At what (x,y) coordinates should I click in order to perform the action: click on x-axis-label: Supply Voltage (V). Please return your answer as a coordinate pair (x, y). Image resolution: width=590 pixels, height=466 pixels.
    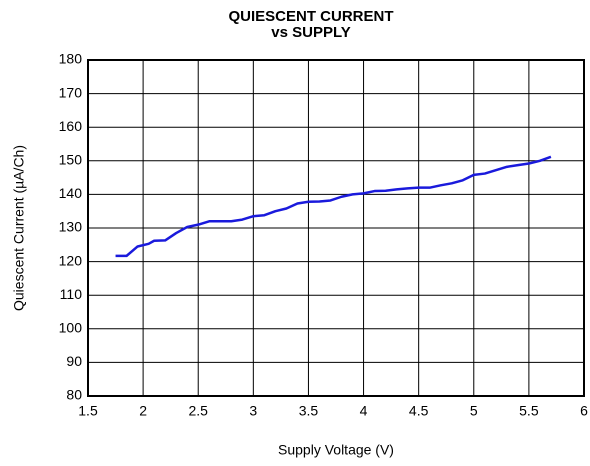
    Looking at the image, I should click on (336, 450).